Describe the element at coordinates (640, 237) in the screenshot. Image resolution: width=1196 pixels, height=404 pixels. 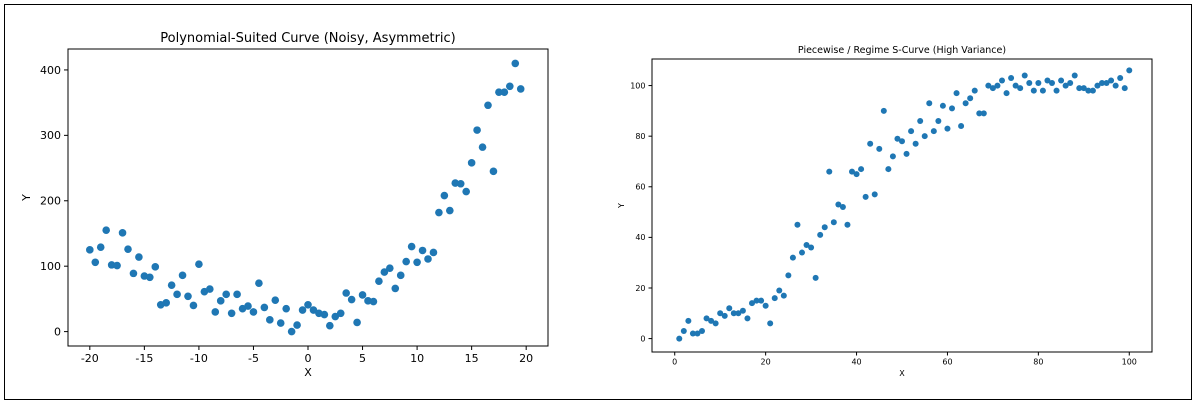
I see `right-y-tick-label: 40` at that location.